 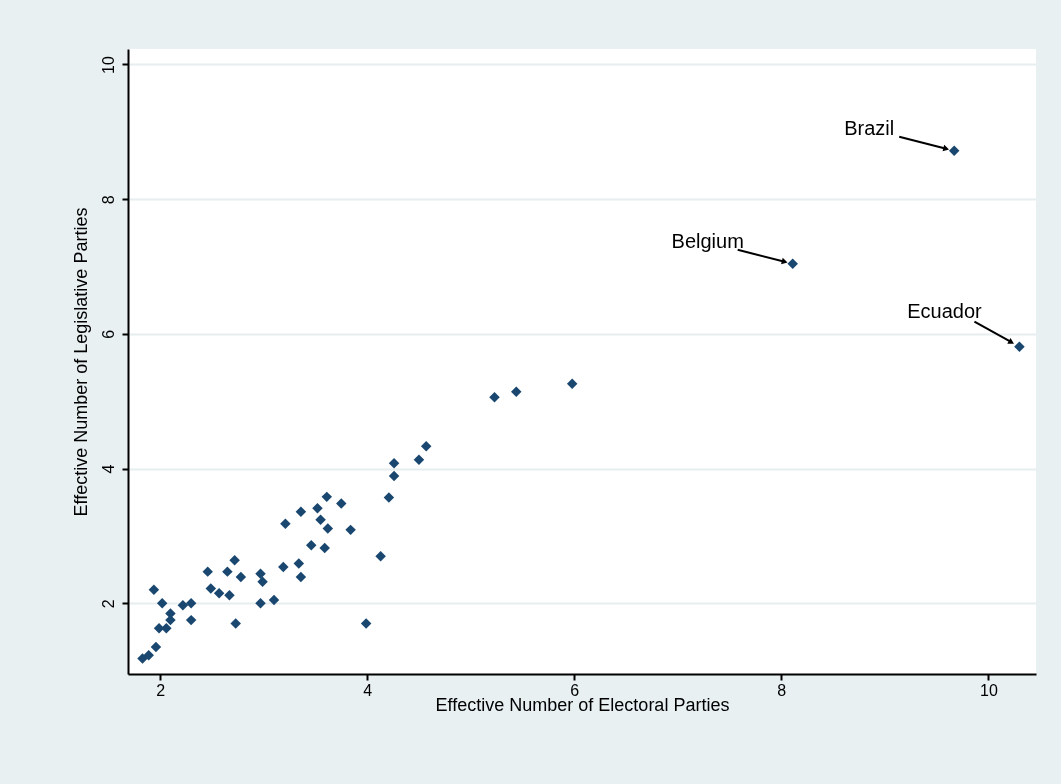 What do you see at coordinates (869, 127) in the screenshot?
I see `annotation: Brazil` at bounding box center [869, 127].